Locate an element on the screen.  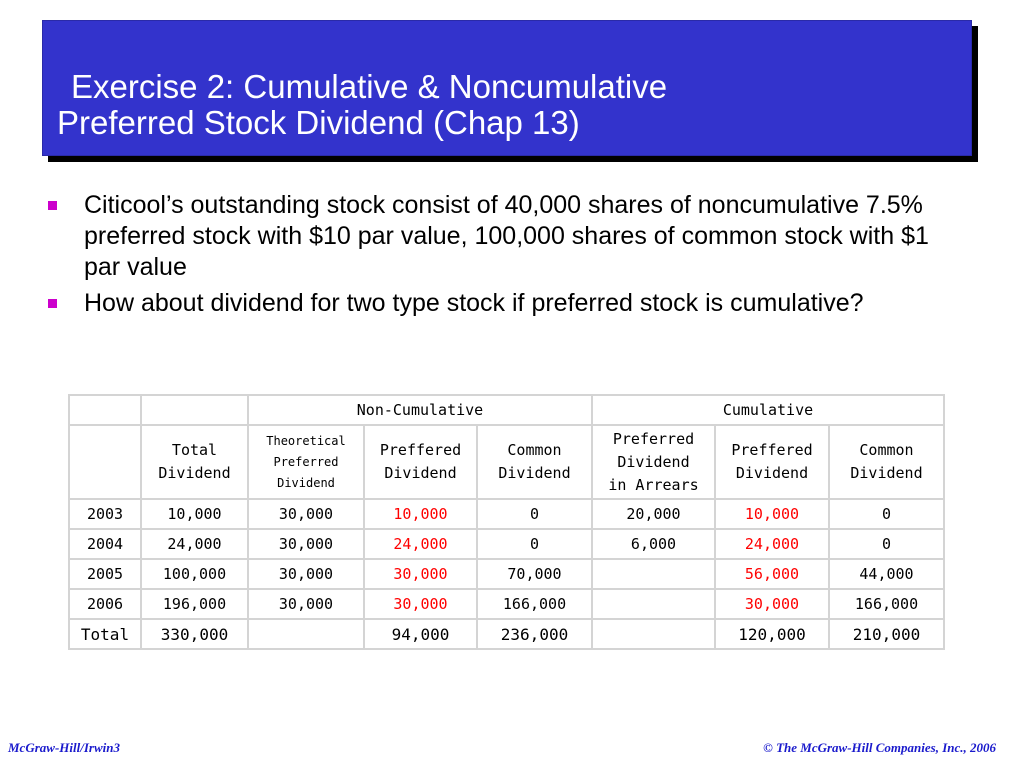
year-cell: 2005 is located at coordinates (105, 574).